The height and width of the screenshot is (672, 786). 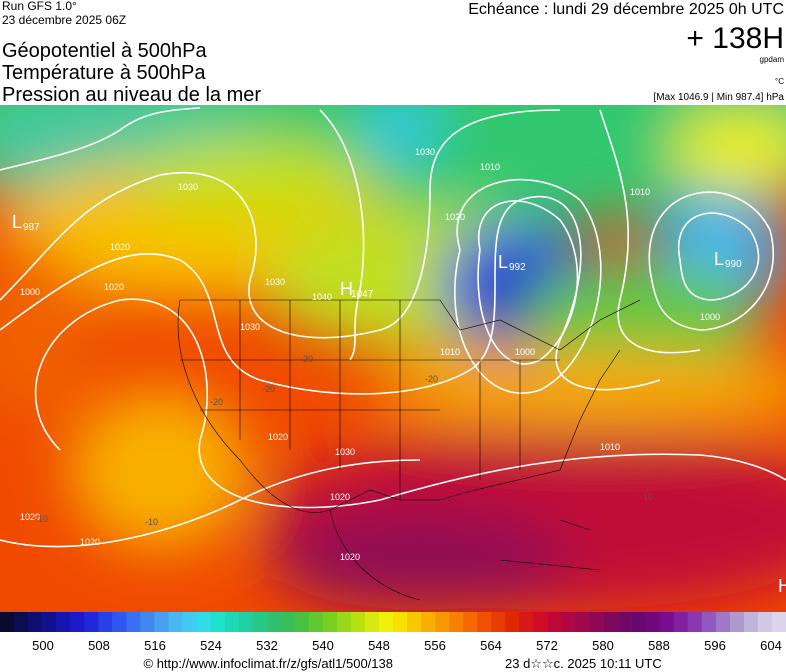 What do you see at coordinates (772, 59) in the screenshot?
I see `unit-geo: gpdam` at bounding box center [772, 59].